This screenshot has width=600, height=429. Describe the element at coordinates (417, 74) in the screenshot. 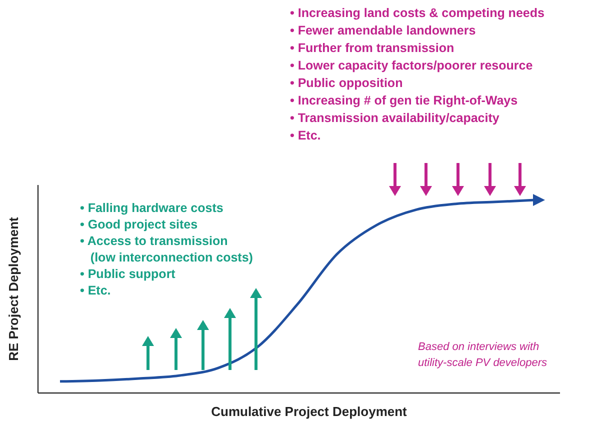

I see `text: • Increasing land costs & competing needs • Fewer amendable landowners • Further from transmission • Lower capacity factors/poorer resource • Public opposition • Increasing # of gen tie Right-of-Ways • Transmission availability/capacity • Etc.` at that location.